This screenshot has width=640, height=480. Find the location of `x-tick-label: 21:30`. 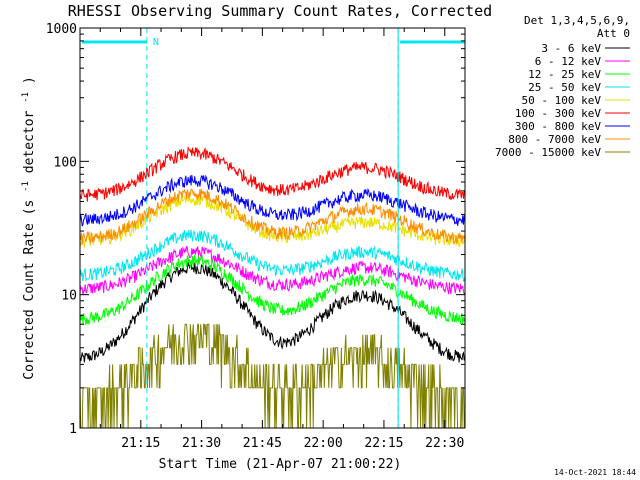

x-tick-label: 21:30 is located at coordinates (201, 443).